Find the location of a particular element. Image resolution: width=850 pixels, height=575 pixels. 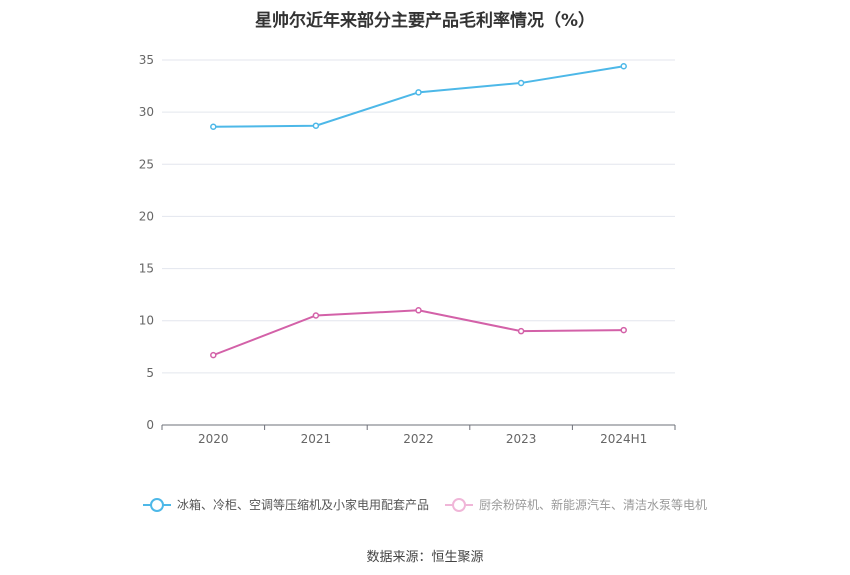

legend-item-series-1: 冰箱、冷柜、空调等压缩机及小家电用配套产品 is located at coordinates (285, 504).